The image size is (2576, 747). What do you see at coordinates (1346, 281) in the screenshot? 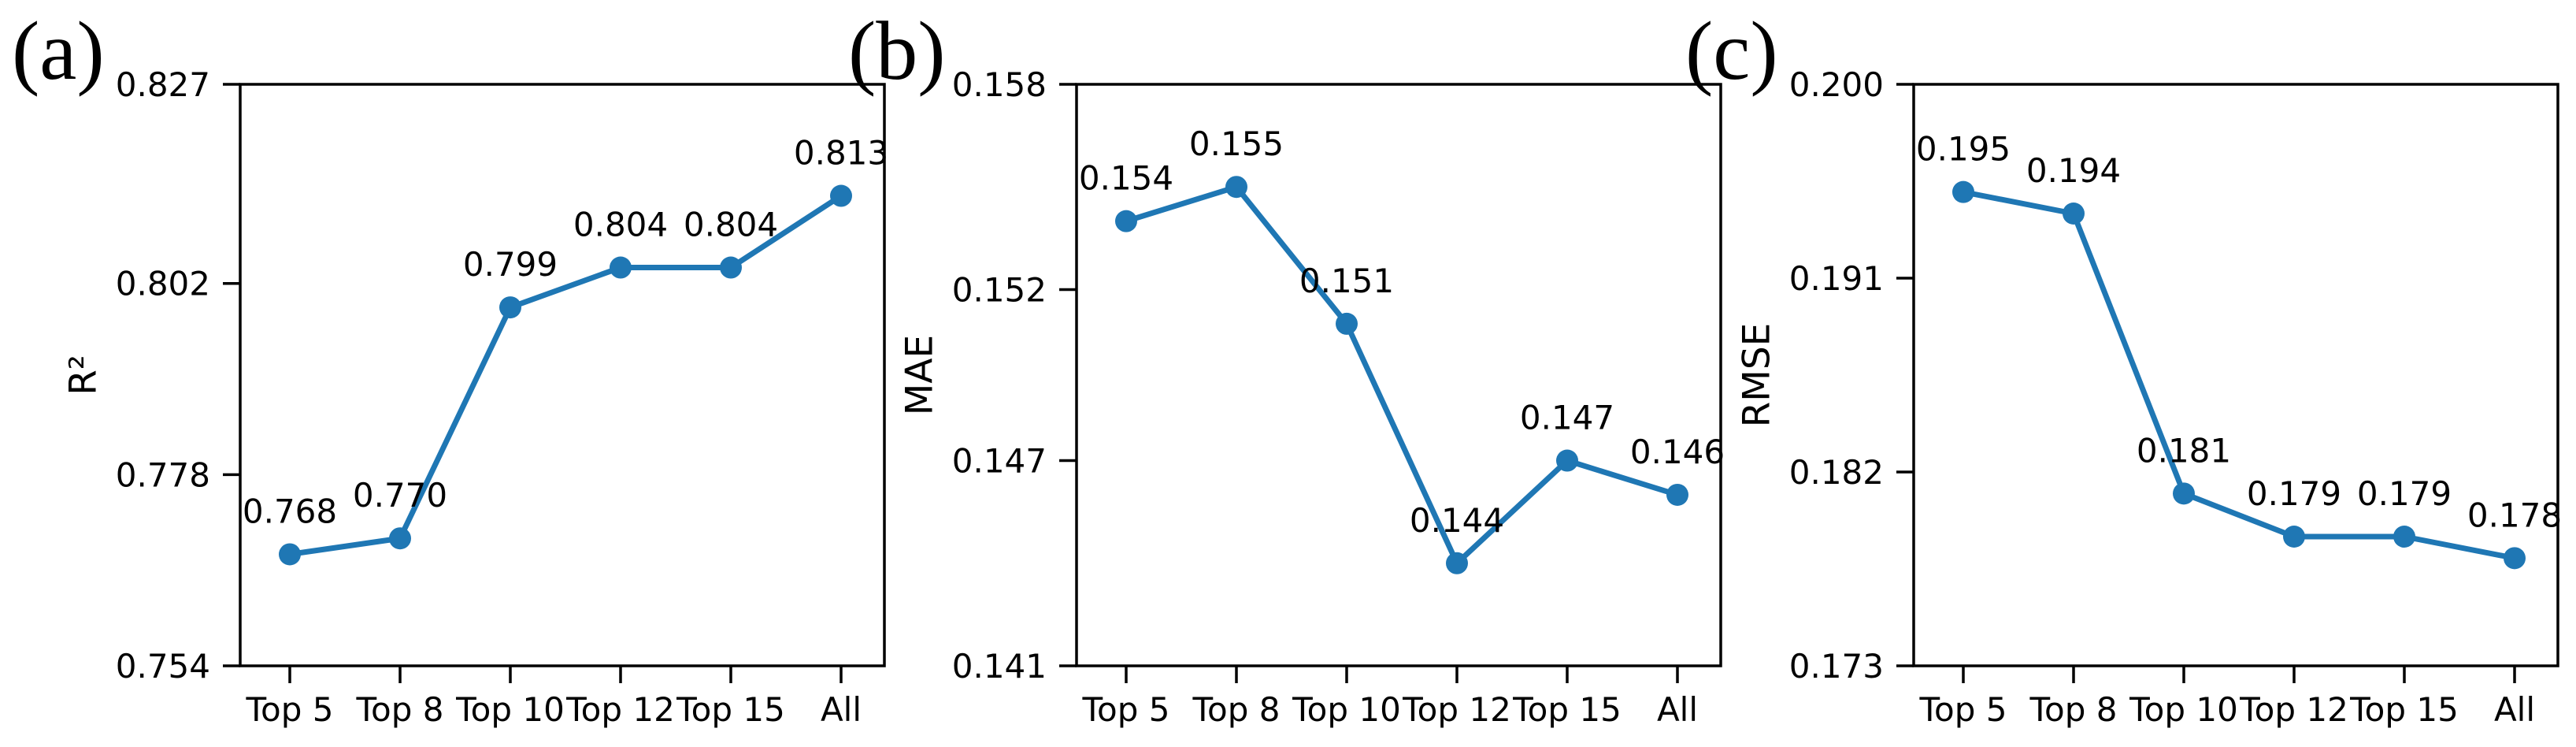
I see `data-point-label: 0.151` at bounding box center [1346, 281].